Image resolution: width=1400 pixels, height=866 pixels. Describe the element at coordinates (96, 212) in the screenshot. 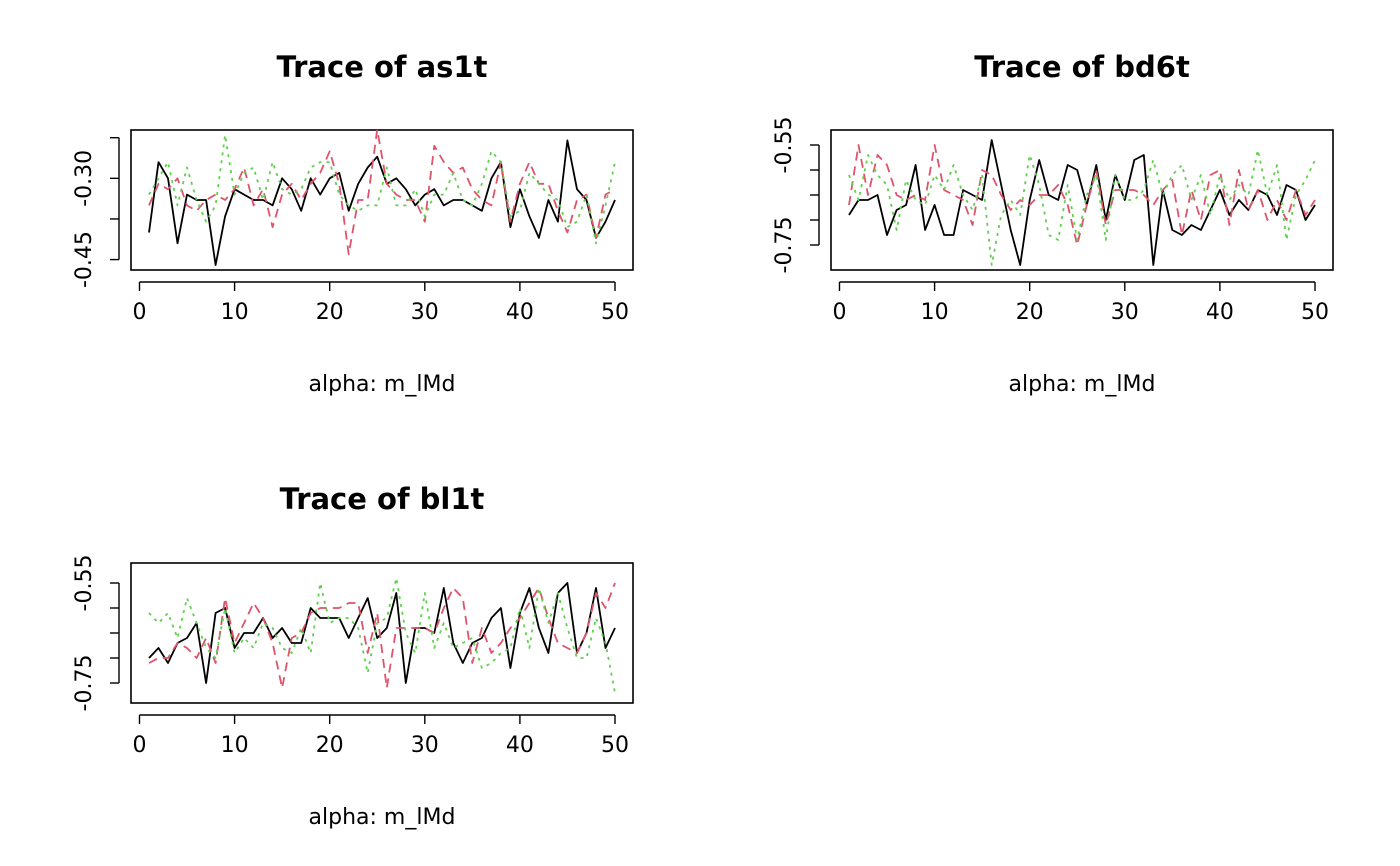

I see `y-axis: -0.30 -0.45` at that location.